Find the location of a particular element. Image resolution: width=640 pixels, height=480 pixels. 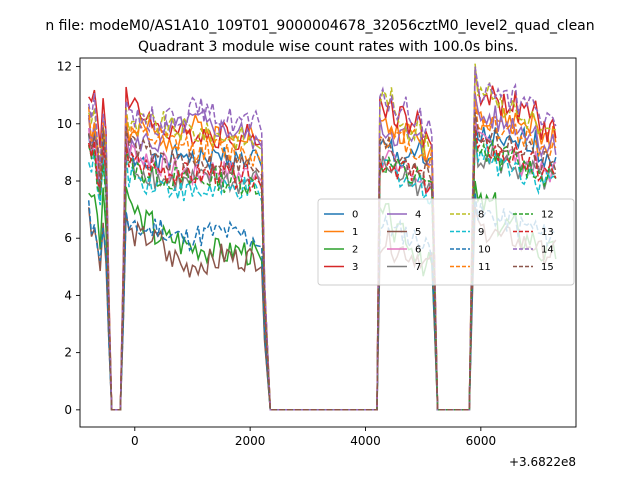

x-tick-label: 2000 is located at coordinates (250, 441).